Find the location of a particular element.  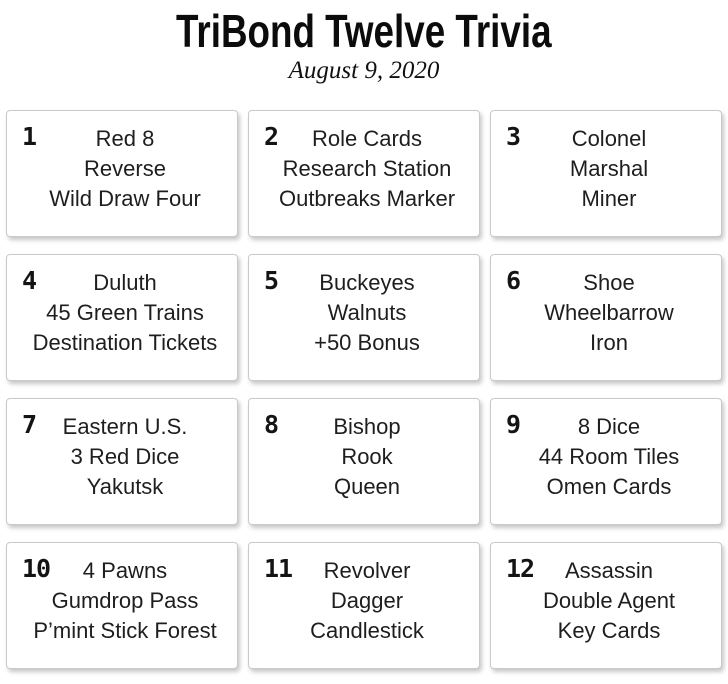

card-clue-line: Colonel is located at coordinates (609, 138).